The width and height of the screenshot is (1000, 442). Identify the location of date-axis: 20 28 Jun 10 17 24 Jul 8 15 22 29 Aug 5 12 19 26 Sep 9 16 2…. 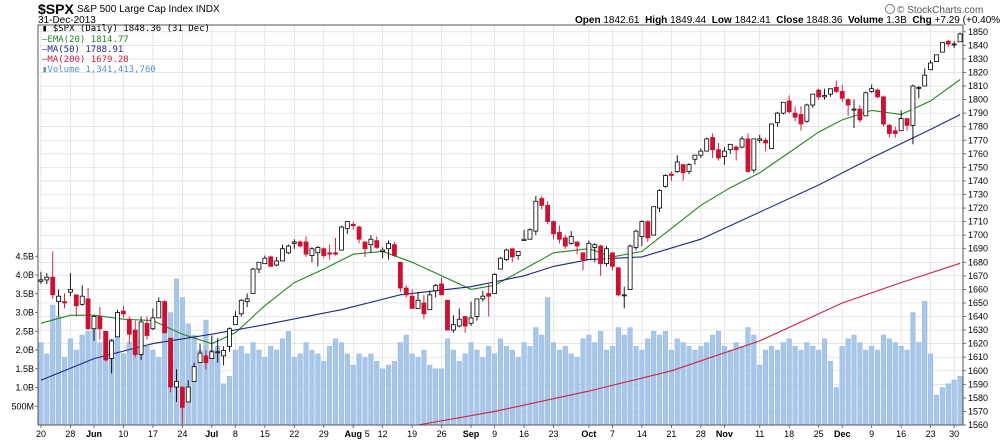
(497, 432).